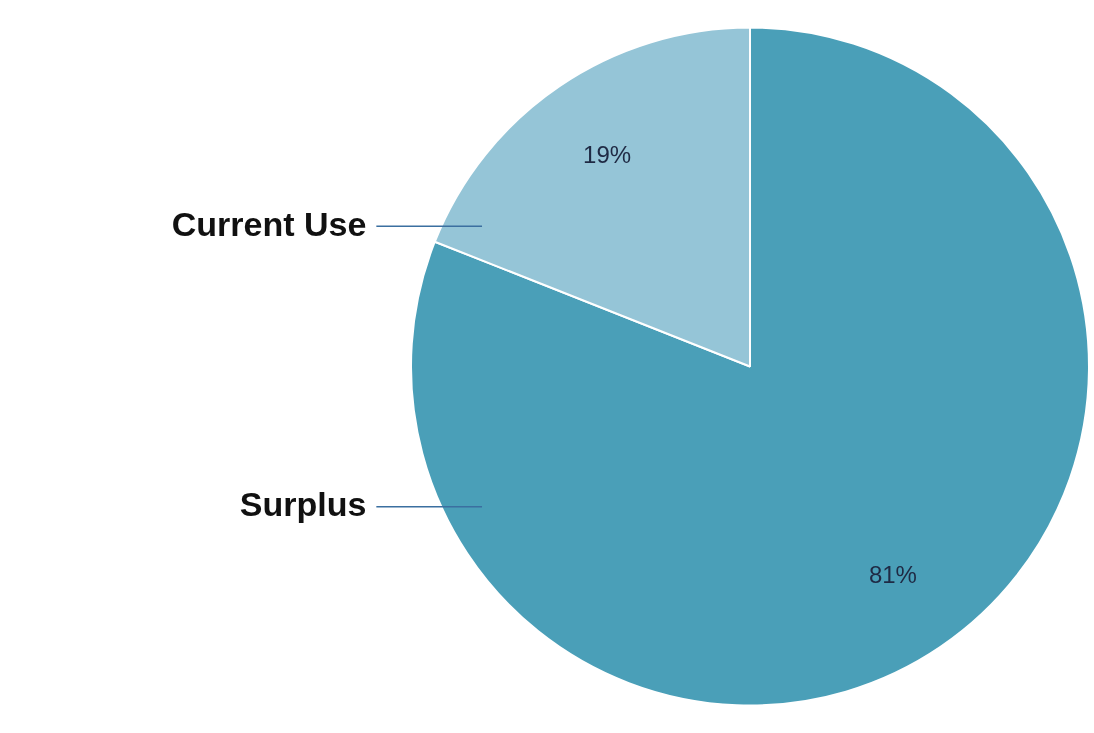 The height and width of the screenshot is (733, 1094). I want to click on data-label: 81%, so click(892, 575).